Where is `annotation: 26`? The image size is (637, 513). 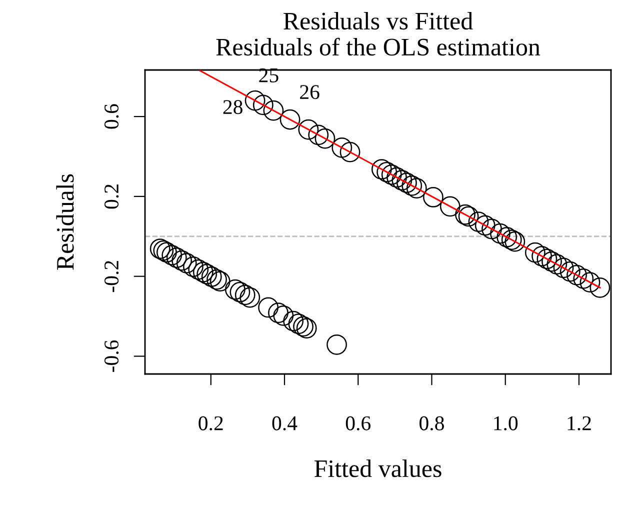 annotation: 26 is located at coordinates (310, 92).